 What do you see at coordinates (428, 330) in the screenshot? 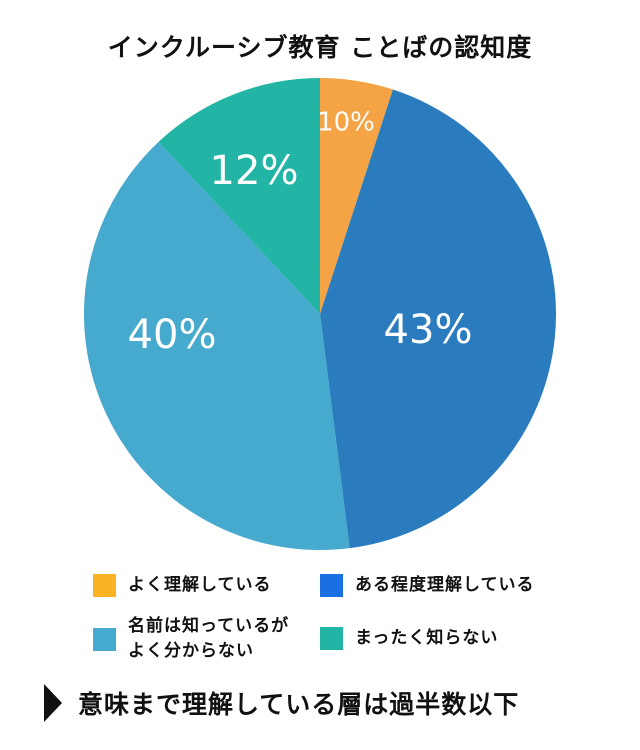
I see `slice-data-label: 43%` at bounding box center [428, 330].